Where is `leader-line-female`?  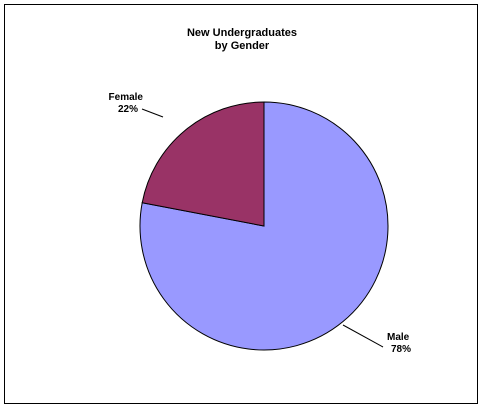 leader-line-female is located at coordinates (152, 113).